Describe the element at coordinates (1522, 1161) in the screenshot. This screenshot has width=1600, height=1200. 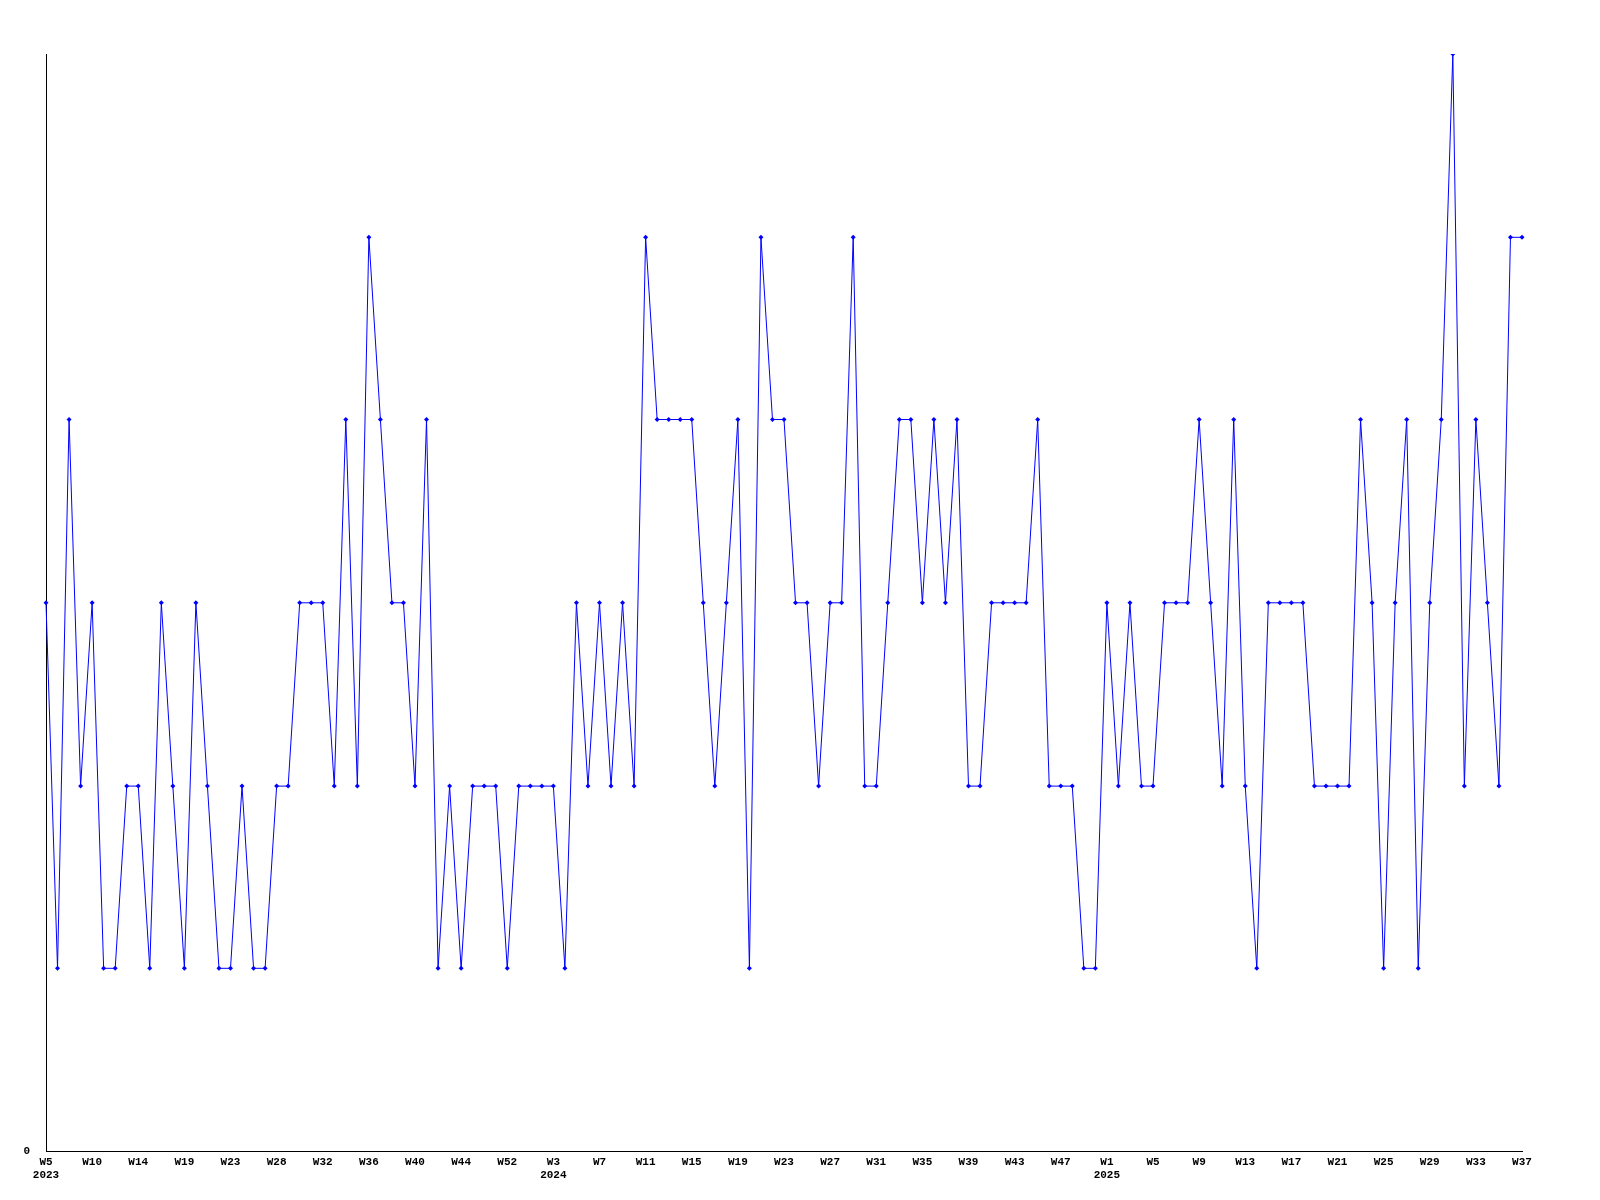
I see `x-tick-label: W37` at that location.